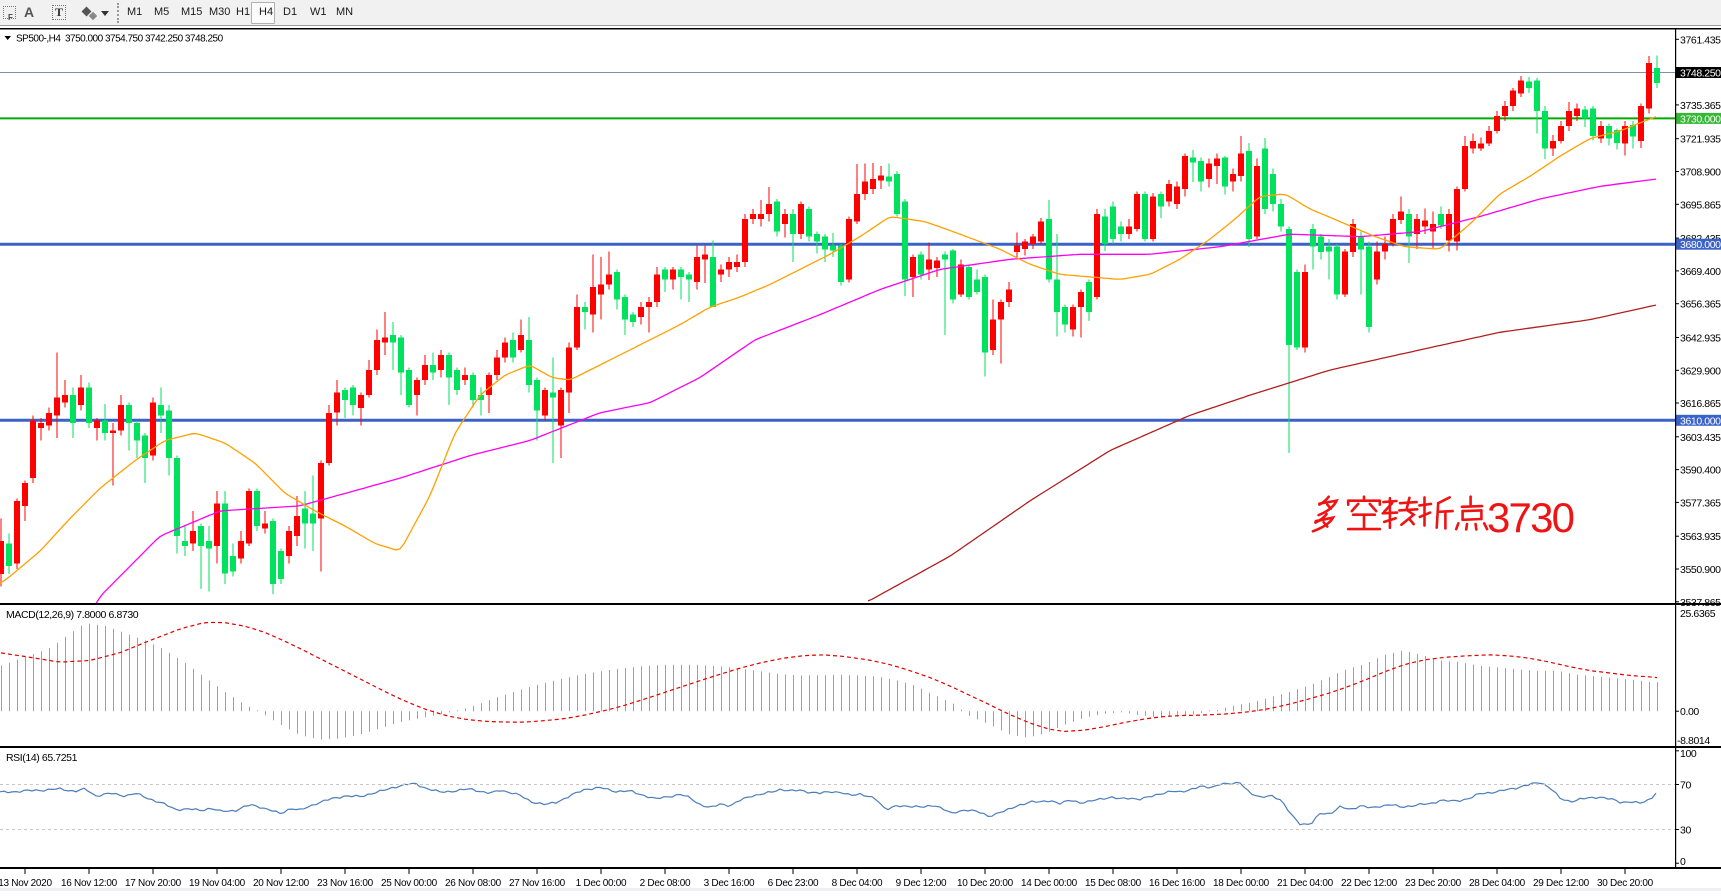 The width and height of the screenshot is (1721, 896). I want to click on svg-text: 3695.865, so click(1700, 205).